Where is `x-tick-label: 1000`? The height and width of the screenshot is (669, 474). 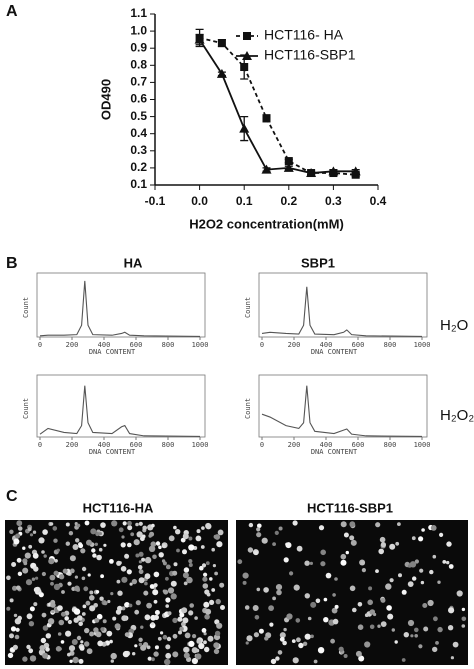
x-tick-label: 1000 is located at coordinates (422, 445).